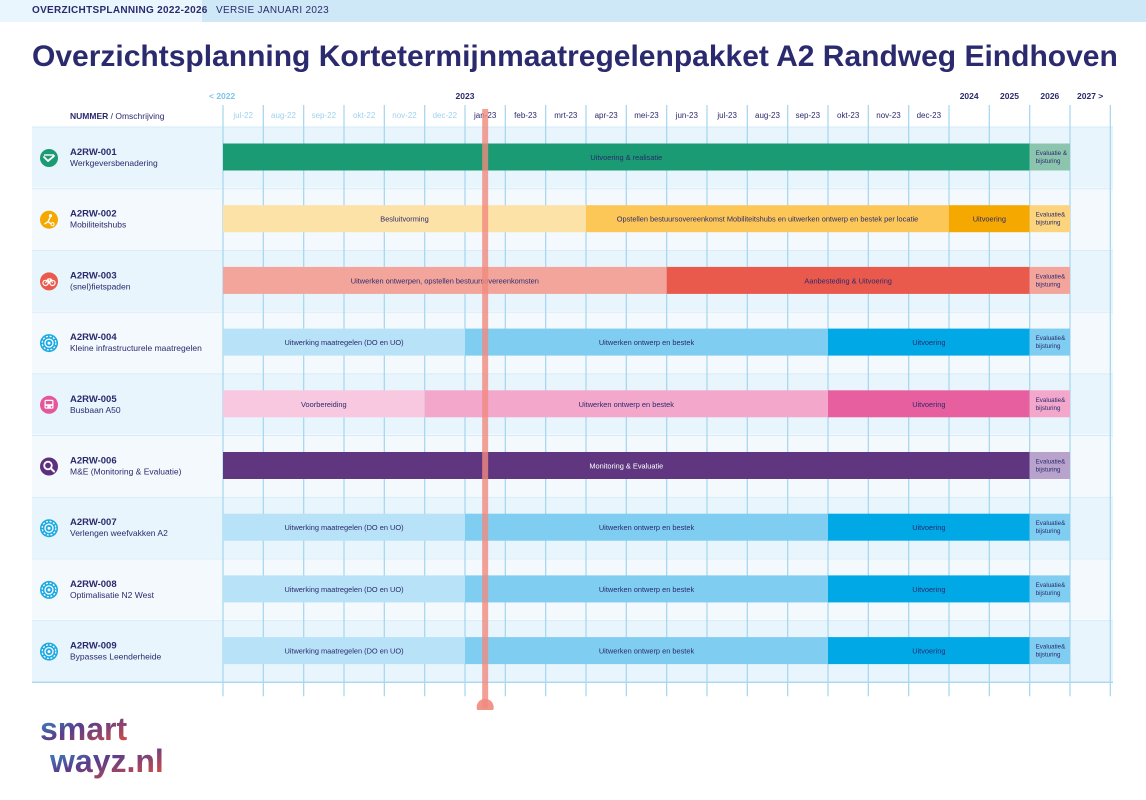 The height and width of the screenshot is (800, 1146). What do you see at coordinates (646, 115) in the screenshot?
I see `month-label: mei-23` at bounding box center [646, 115].